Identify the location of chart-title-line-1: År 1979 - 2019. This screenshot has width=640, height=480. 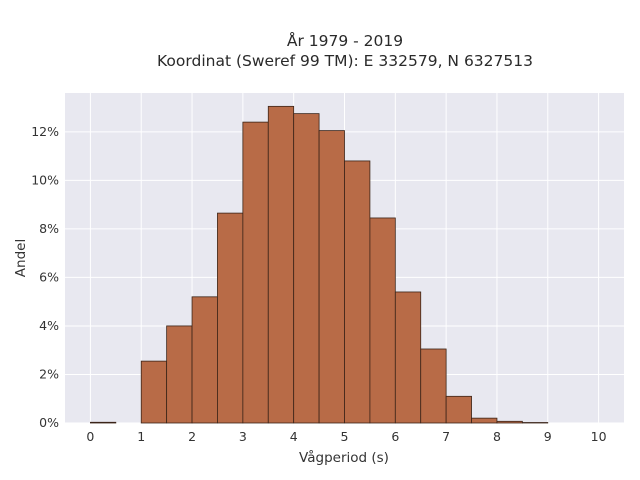
(345, 40).